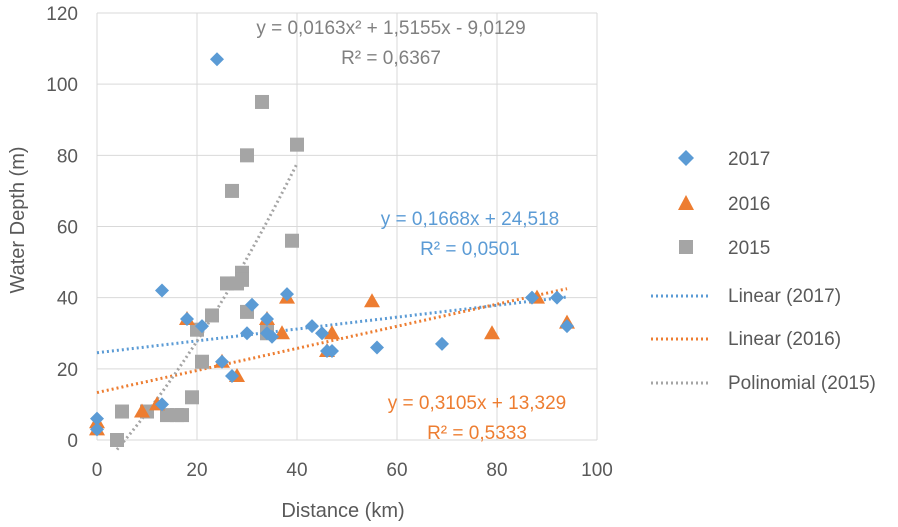 Image resolution: width=898 pixels, height=527 pixels. Describe the element at coordinates (749, 159) in the screenshot. I see `legend-label-2017: 2017` at that location.